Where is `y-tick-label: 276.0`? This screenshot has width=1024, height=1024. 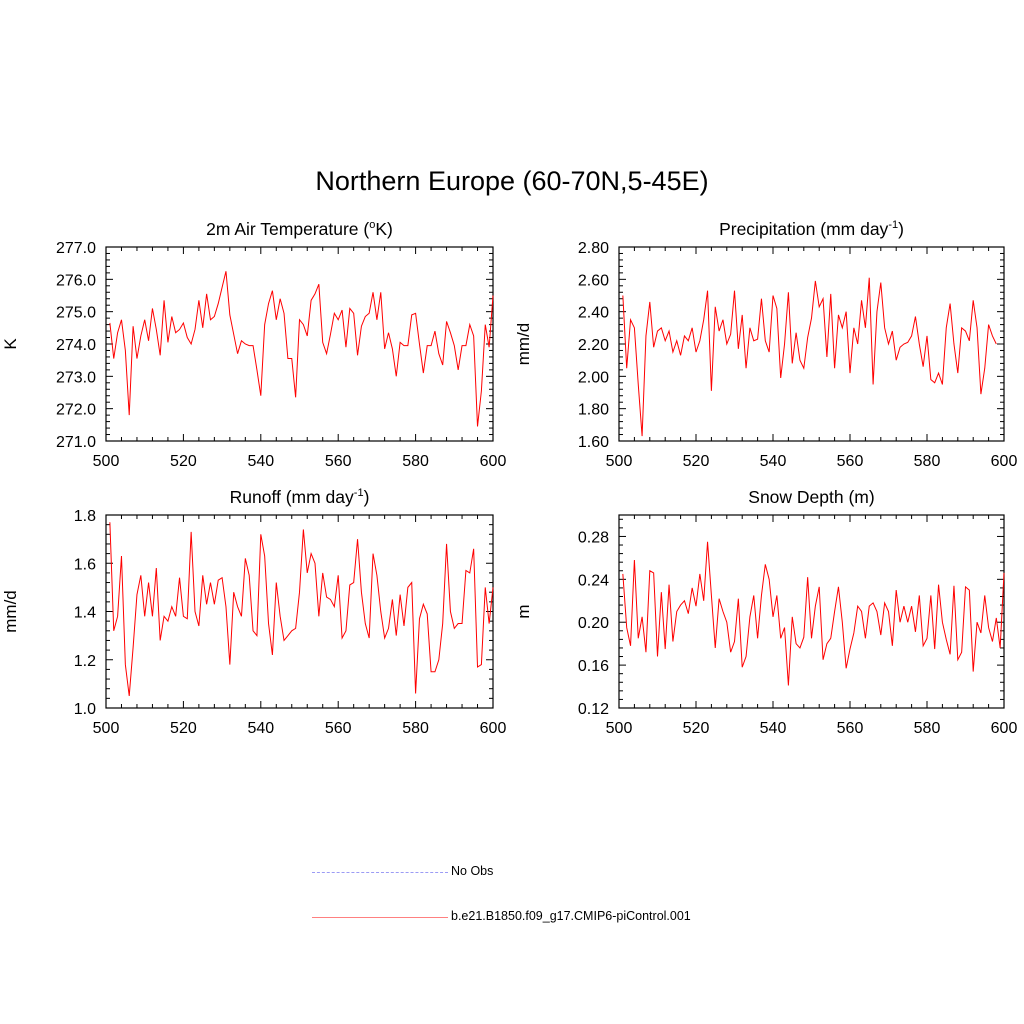 y-tick-label: 276.0 is located at coordinates (76, 280).